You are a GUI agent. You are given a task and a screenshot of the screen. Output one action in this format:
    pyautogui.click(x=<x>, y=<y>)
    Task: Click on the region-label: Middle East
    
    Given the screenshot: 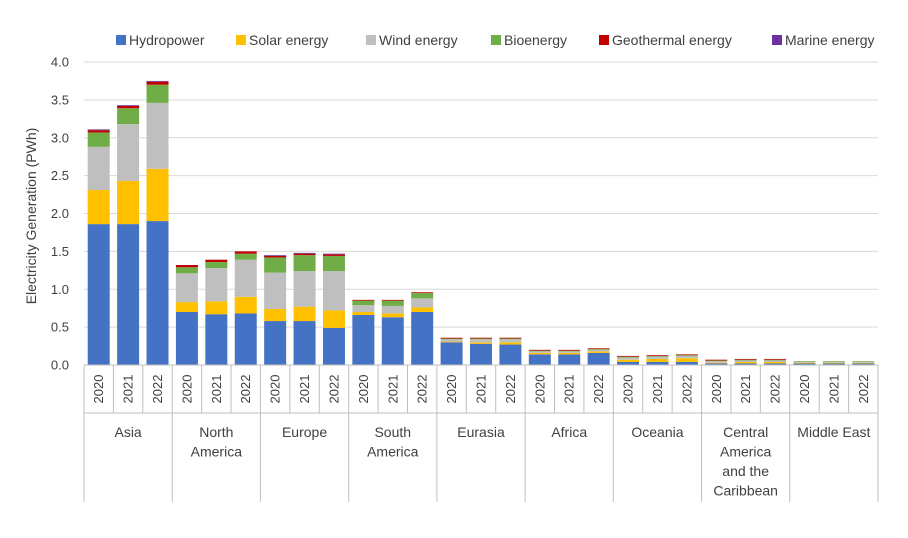 What is the action you would take?
    pyautogui.click(x=833, y=432)
    